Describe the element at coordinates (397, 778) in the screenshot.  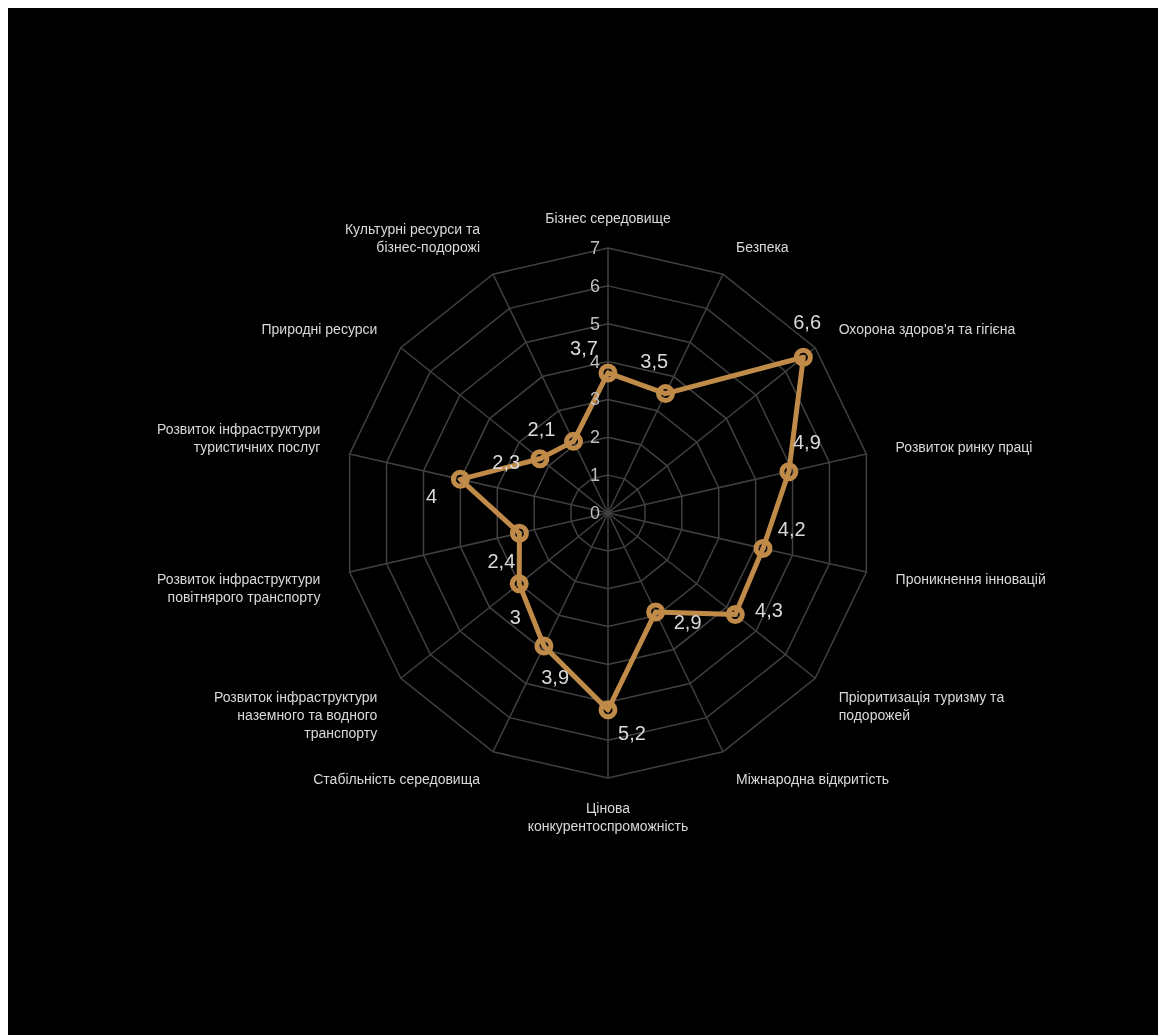
I see `spoke-label: Стабільність середовища` at that location.